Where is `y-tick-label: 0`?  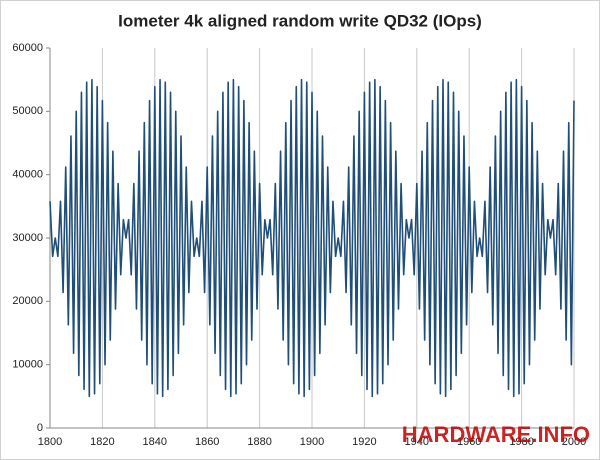
y-tick-label: 0 is located at coordinates (40, 428).